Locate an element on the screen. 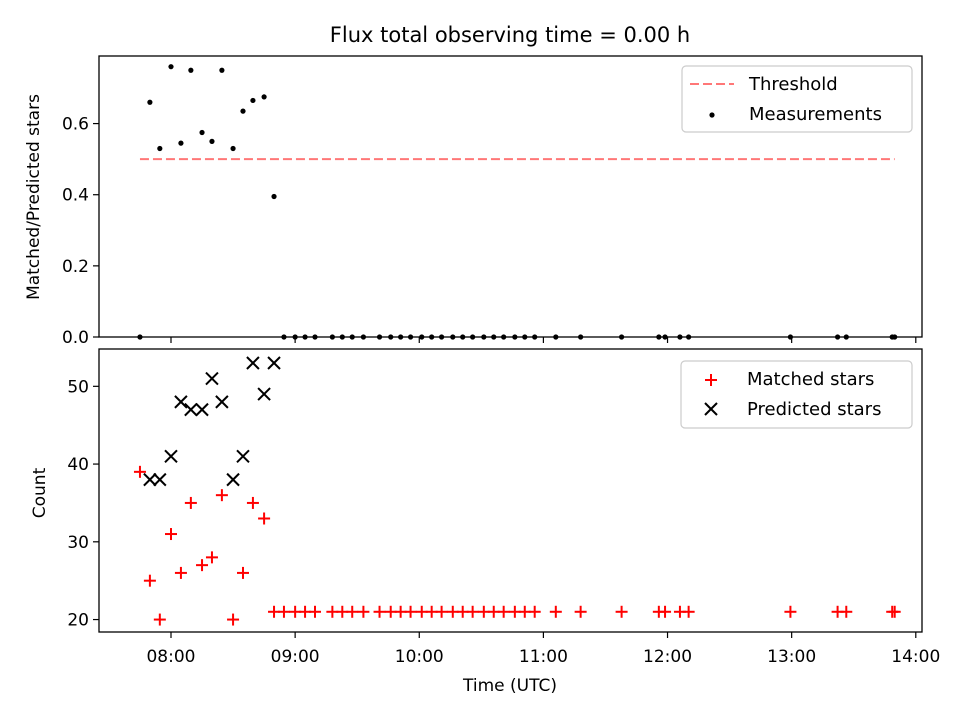 The height and width of the screenshot is (720, 960). x-tick-label: 10:00 is located at coordinates (419, 657).